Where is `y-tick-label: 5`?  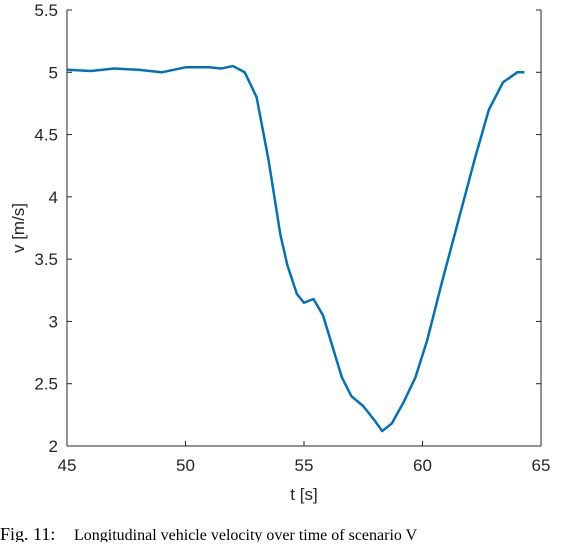
y-tick-label: 5 is located at coordinates (53, 72).